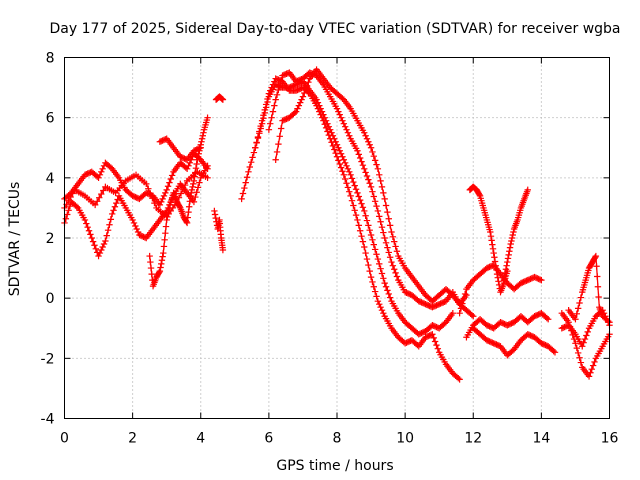  What do you see at coordinates (541, 439) in the screenshot?
I see `x-tick-label: 14` at bounding box center [541, 439].